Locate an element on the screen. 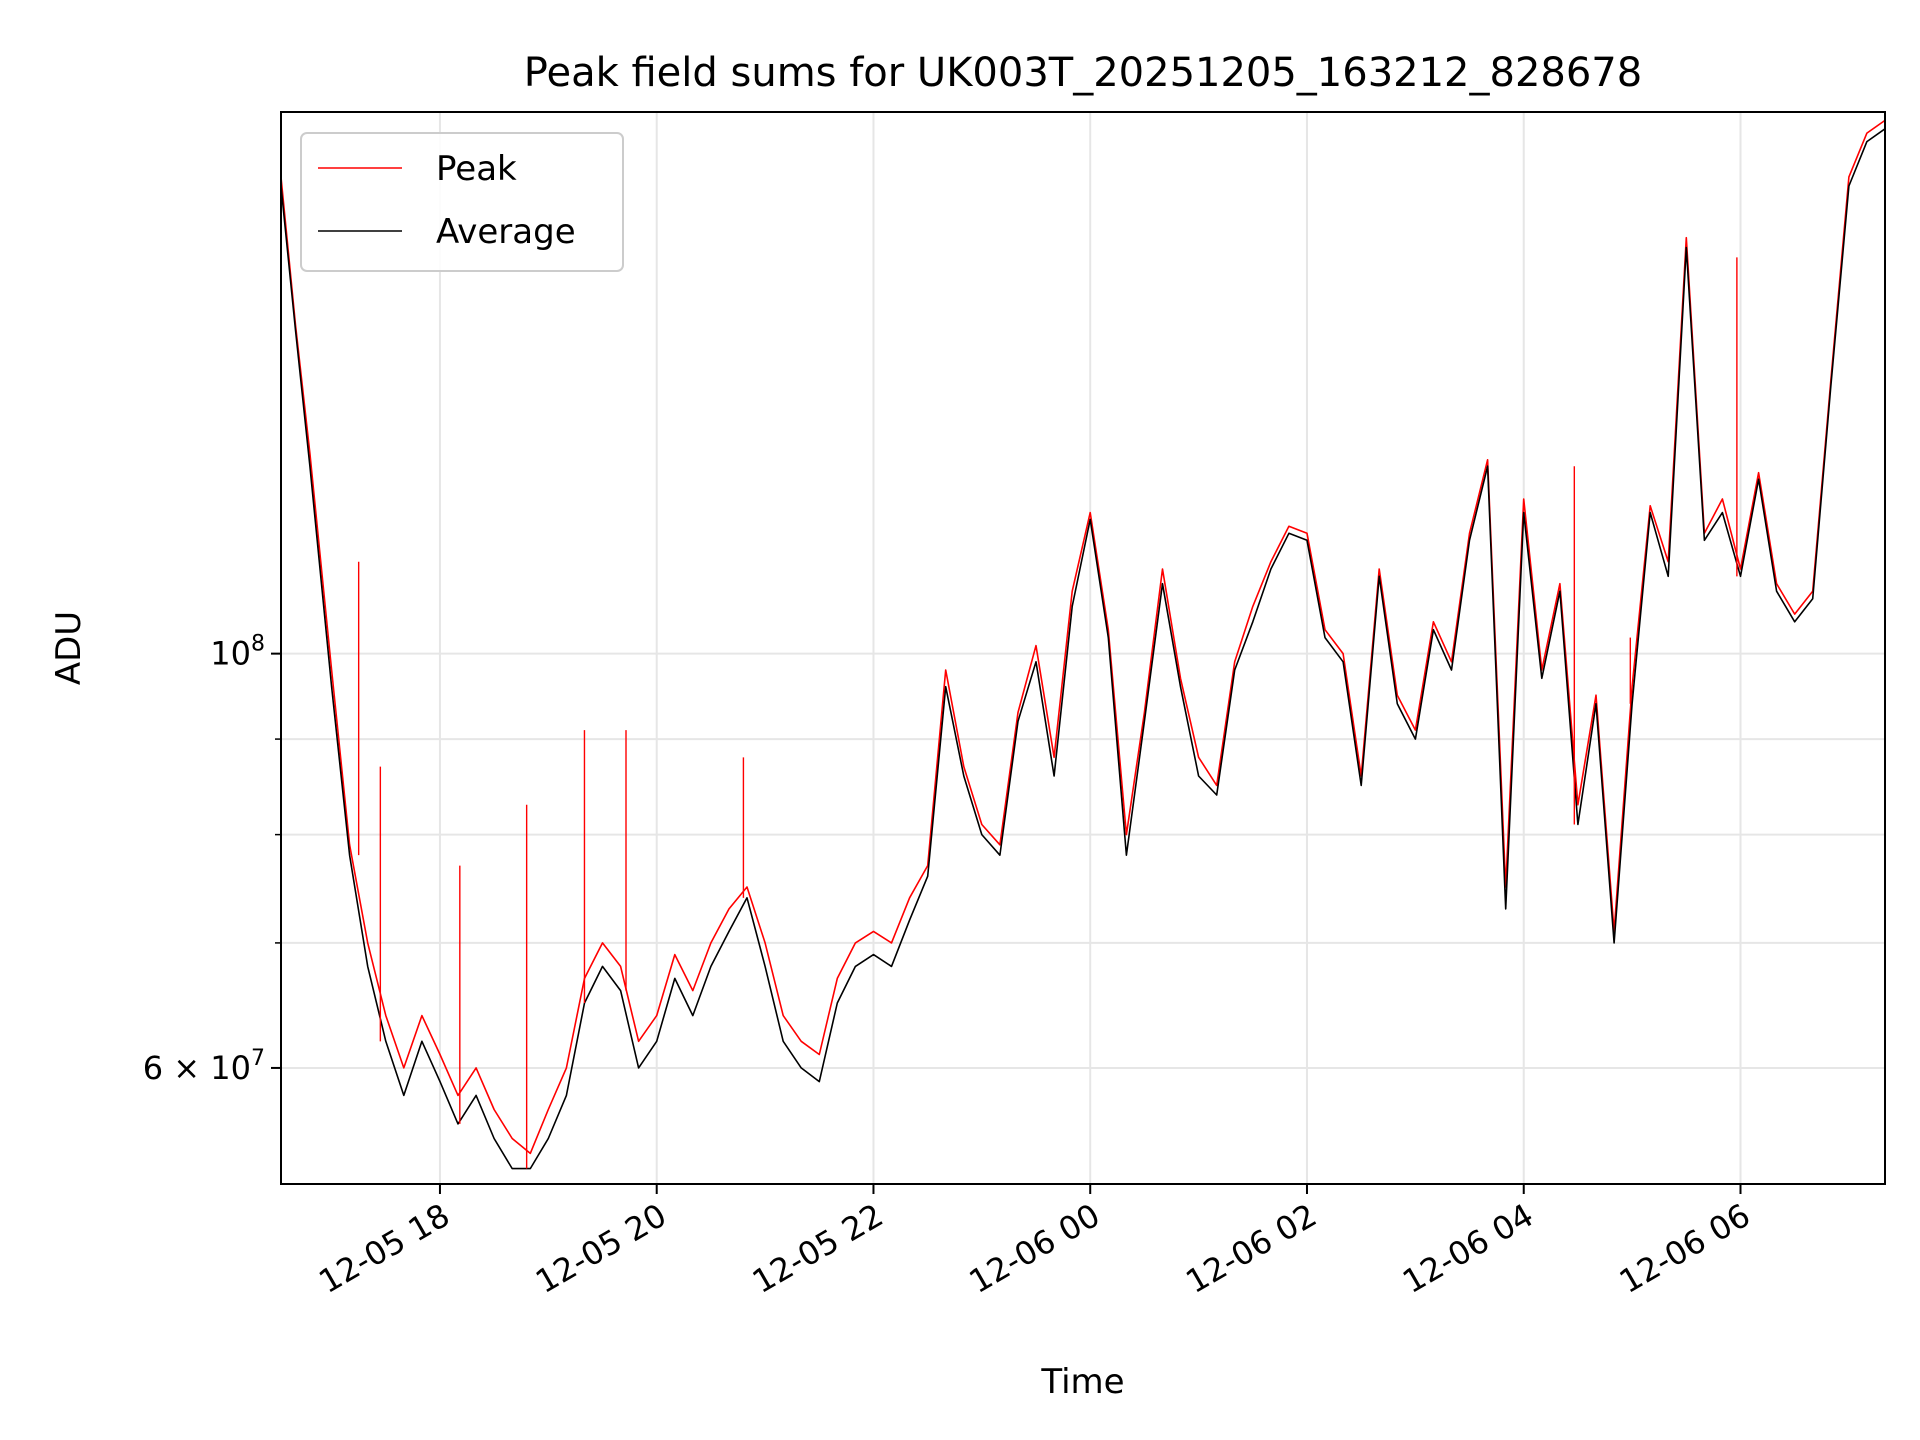  x-axis-label: Time is located at coordinates (1082, 1382).